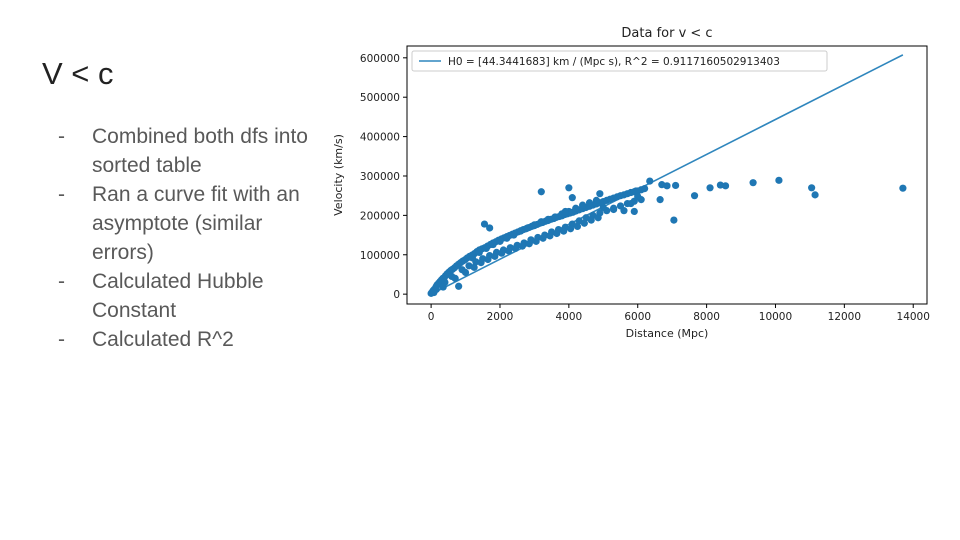  I want to click on x-axis-label: Distance (Mpc), so click(667, 333).